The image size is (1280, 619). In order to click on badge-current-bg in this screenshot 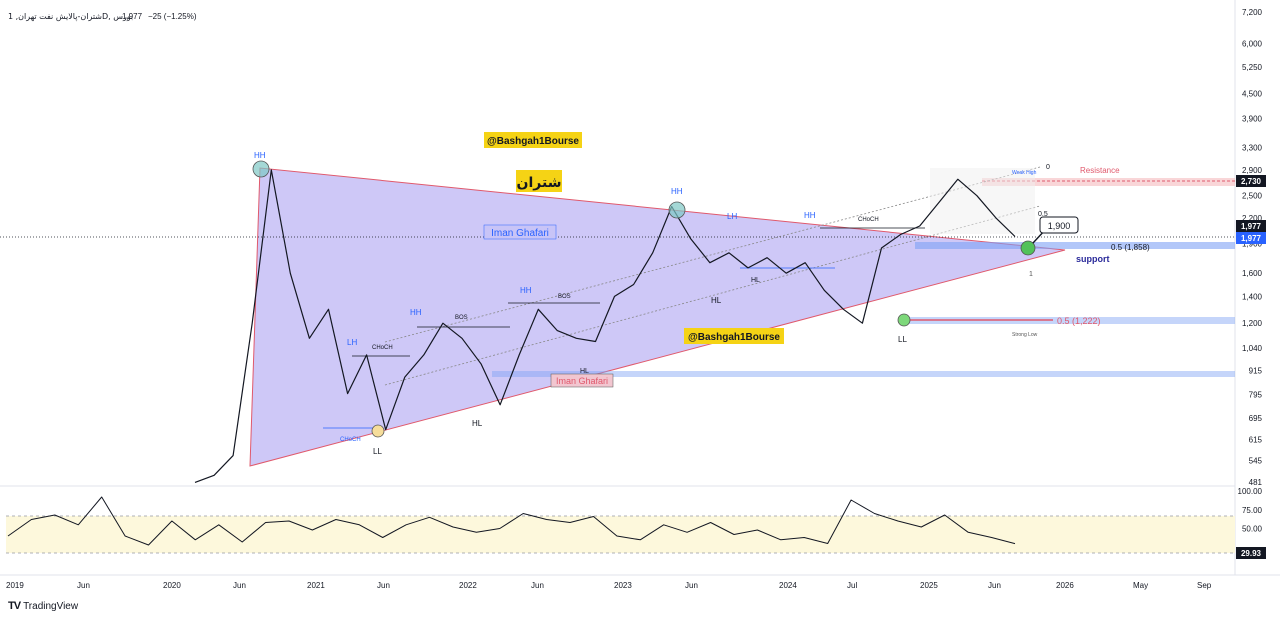, I will do `click(1251, 238)`.